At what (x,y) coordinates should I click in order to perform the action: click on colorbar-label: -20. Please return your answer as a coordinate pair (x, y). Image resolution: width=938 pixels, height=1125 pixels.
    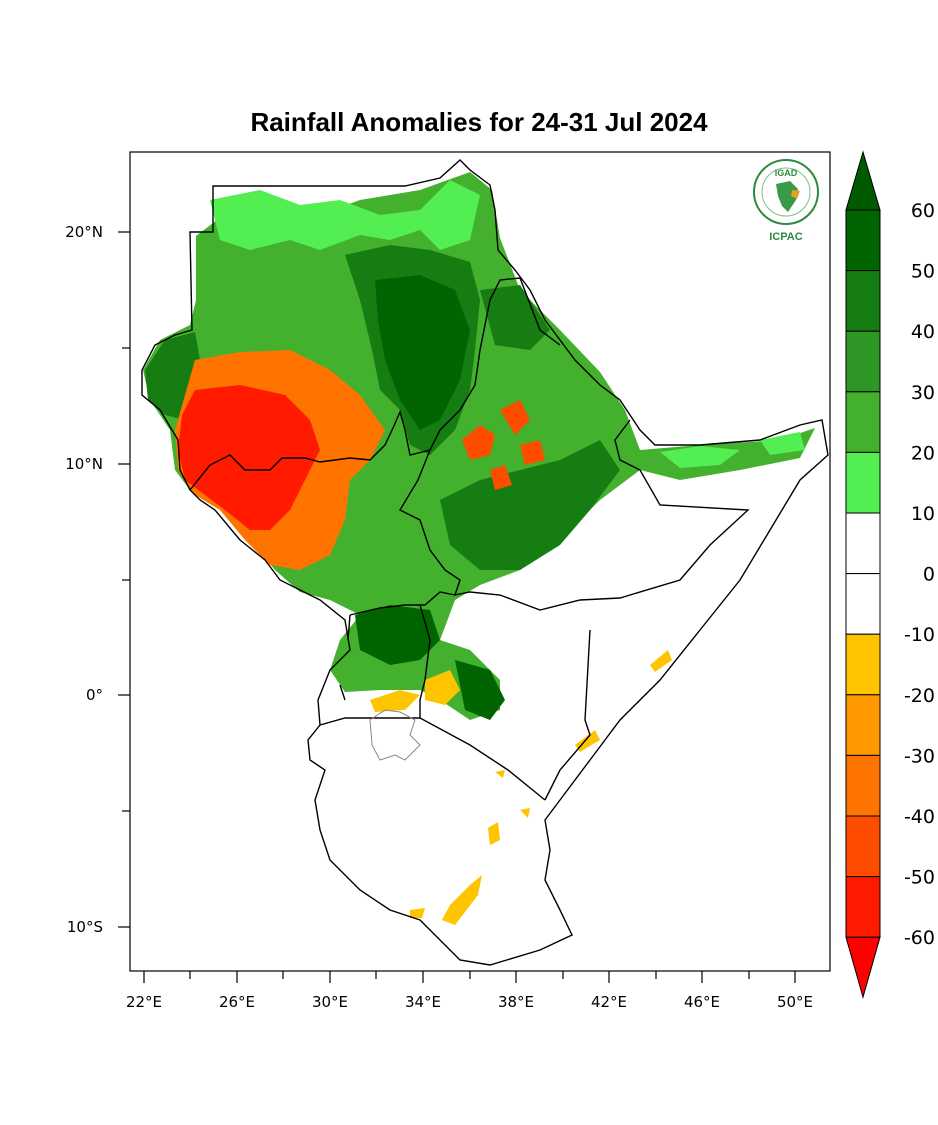
    Looking at the image, I should click on (919, 696).